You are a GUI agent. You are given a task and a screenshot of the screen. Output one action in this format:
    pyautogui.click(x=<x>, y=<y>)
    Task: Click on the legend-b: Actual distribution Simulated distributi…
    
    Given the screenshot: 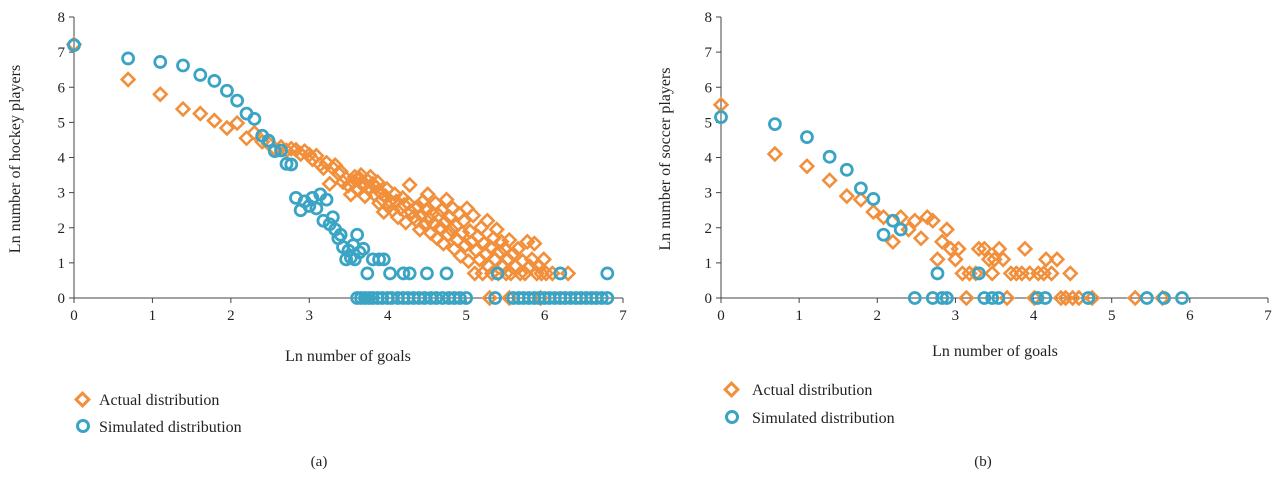 What is the action you would take?
    pyautogui.click(x=809, y=404)
    